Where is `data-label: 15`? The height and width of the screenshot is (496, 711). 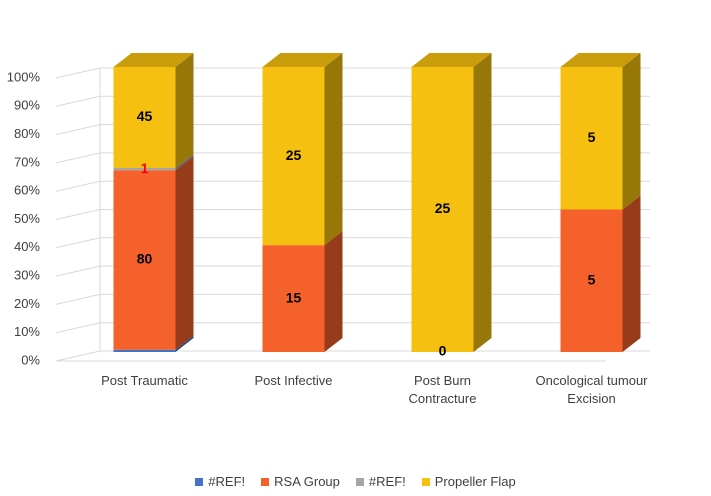 data-label: 15 is located at coordinates (294, 297).